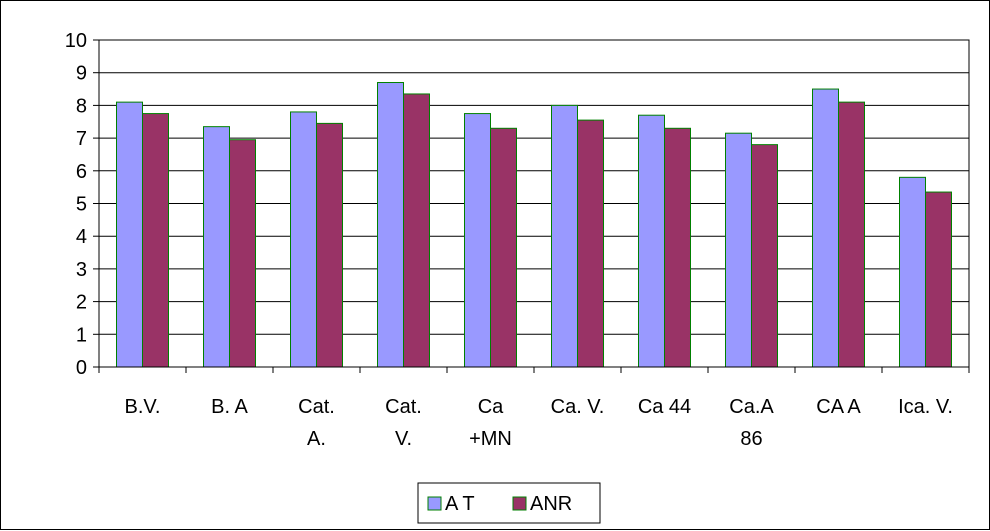  Describe the element at coordinates (81, 139) in the screenshot. I see `y-tick-label: 7` at that location.